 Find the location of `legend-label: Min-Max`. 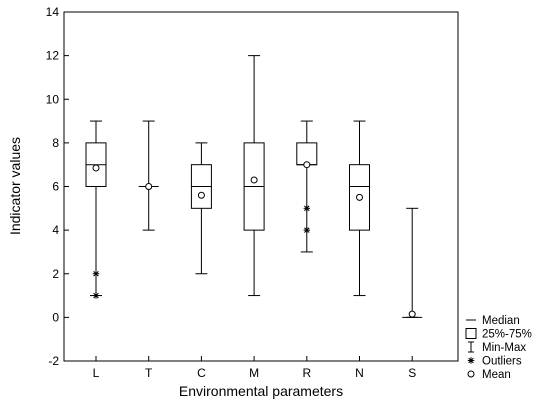

legend-label: Min-Max is located at coordinates (504, 348).